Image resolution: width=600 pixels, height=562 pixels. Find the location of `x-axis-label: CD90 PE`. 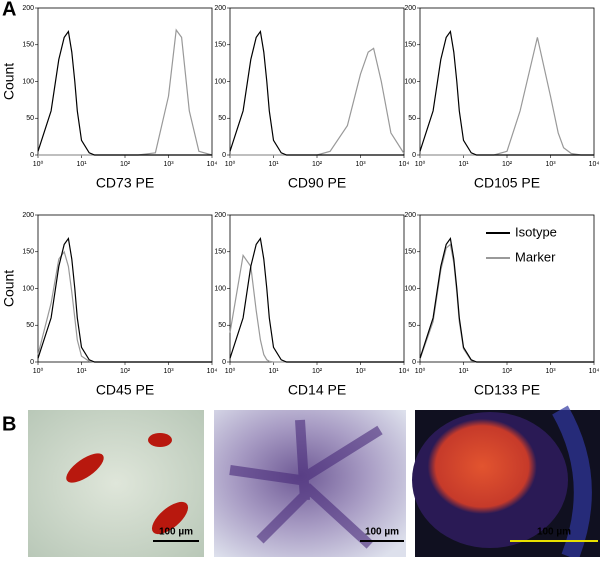

x-axis-label: CD90 PE is located at coordinates (317, 183).